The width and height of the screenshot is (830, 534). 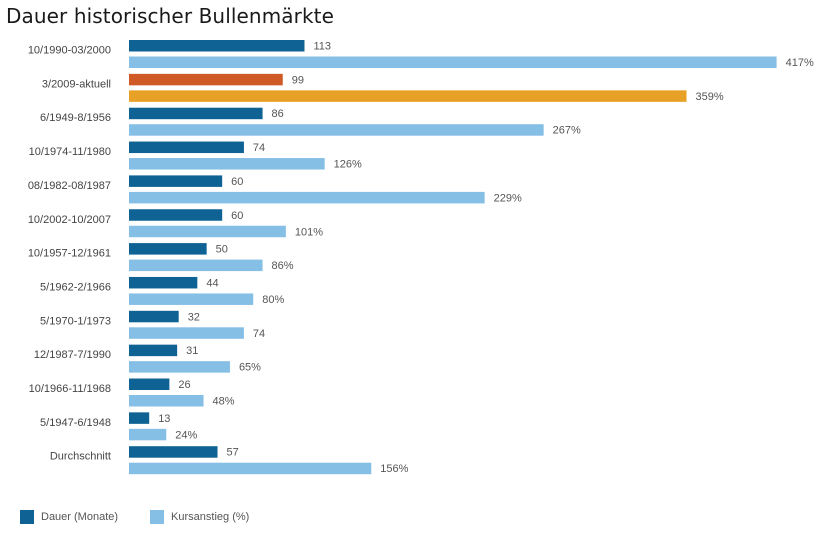 I want to click on data-label-kursanstieg: 48%, so click(x=224, y=402).